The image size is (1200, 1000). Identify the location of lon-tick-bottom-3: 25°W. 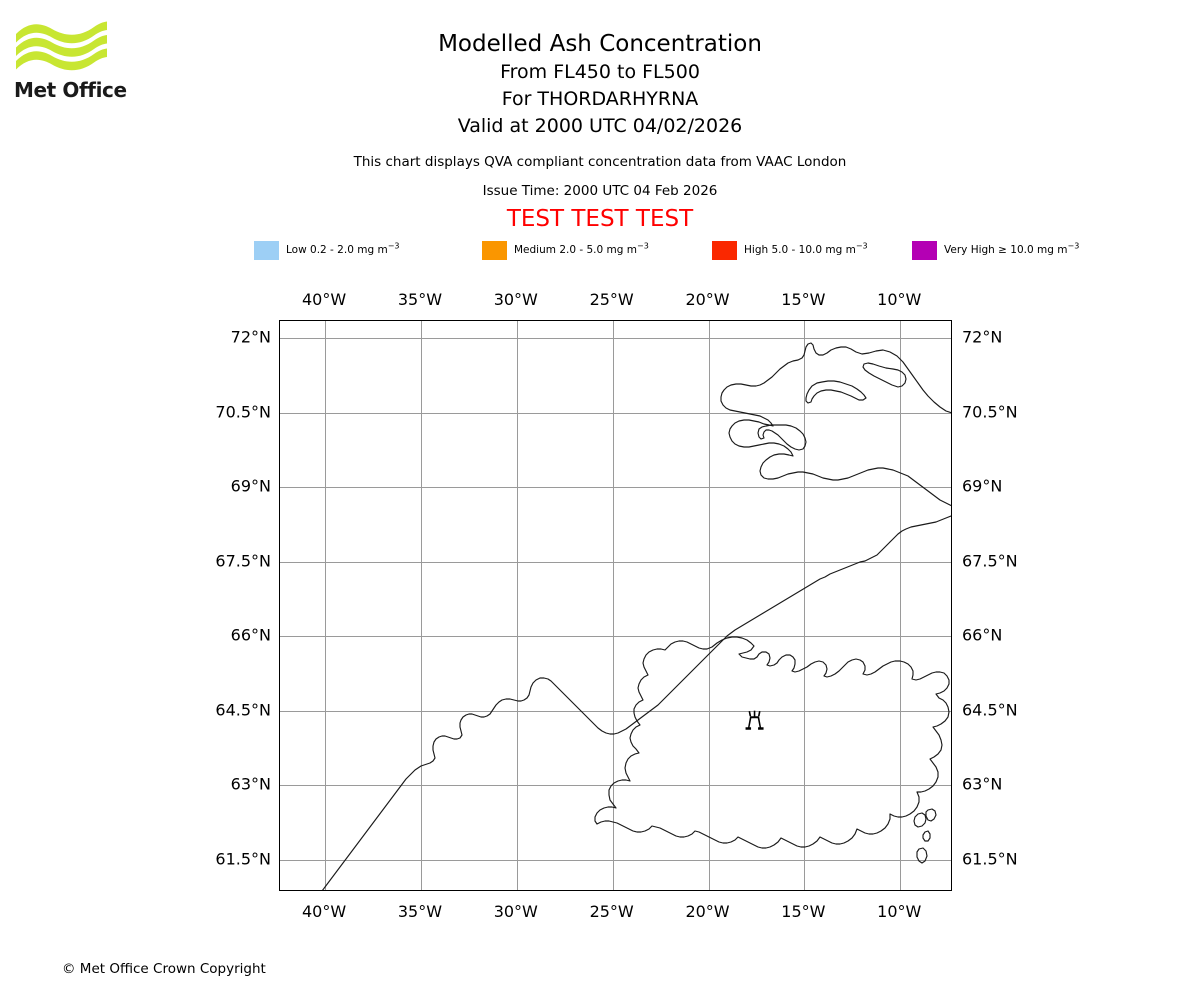
(611, 911).